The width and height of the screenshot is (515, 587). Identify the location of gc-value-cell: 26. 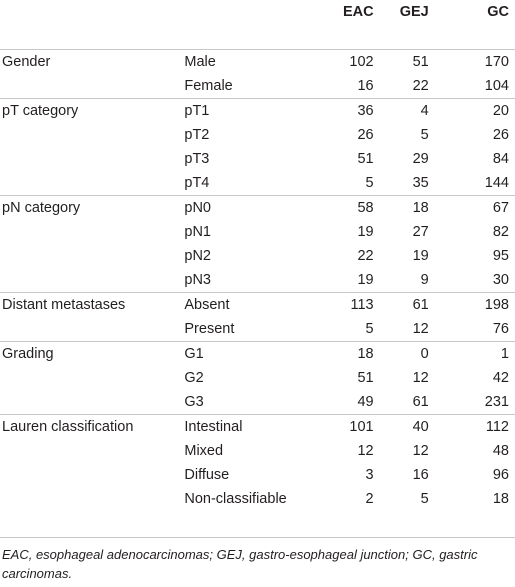
(500, 135).